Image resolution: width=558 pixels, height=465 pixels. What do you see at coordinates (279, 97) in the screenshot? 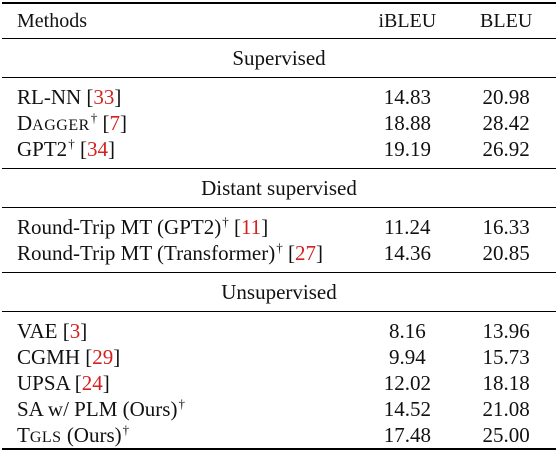
I see `table-row: RL-NN [33] 14.83 20.98` at bounding box center [279, 97].